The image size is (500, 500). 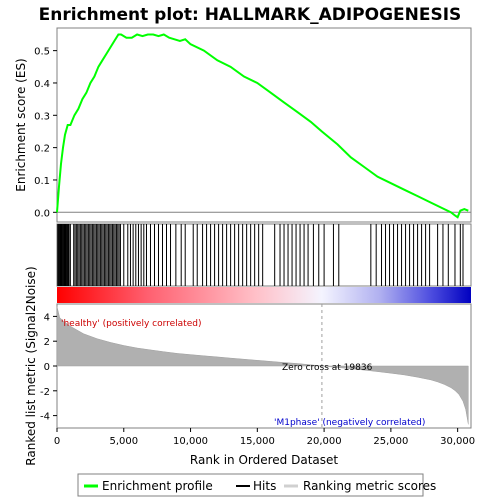 I want to click on hits-marks, so click(x=260, y=255).